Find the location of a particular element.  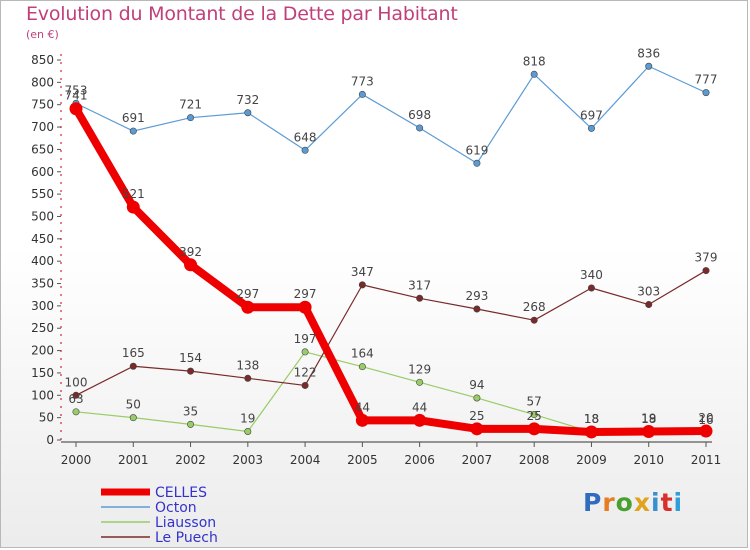

data-label: 619 is located at coordinates (476, 150).